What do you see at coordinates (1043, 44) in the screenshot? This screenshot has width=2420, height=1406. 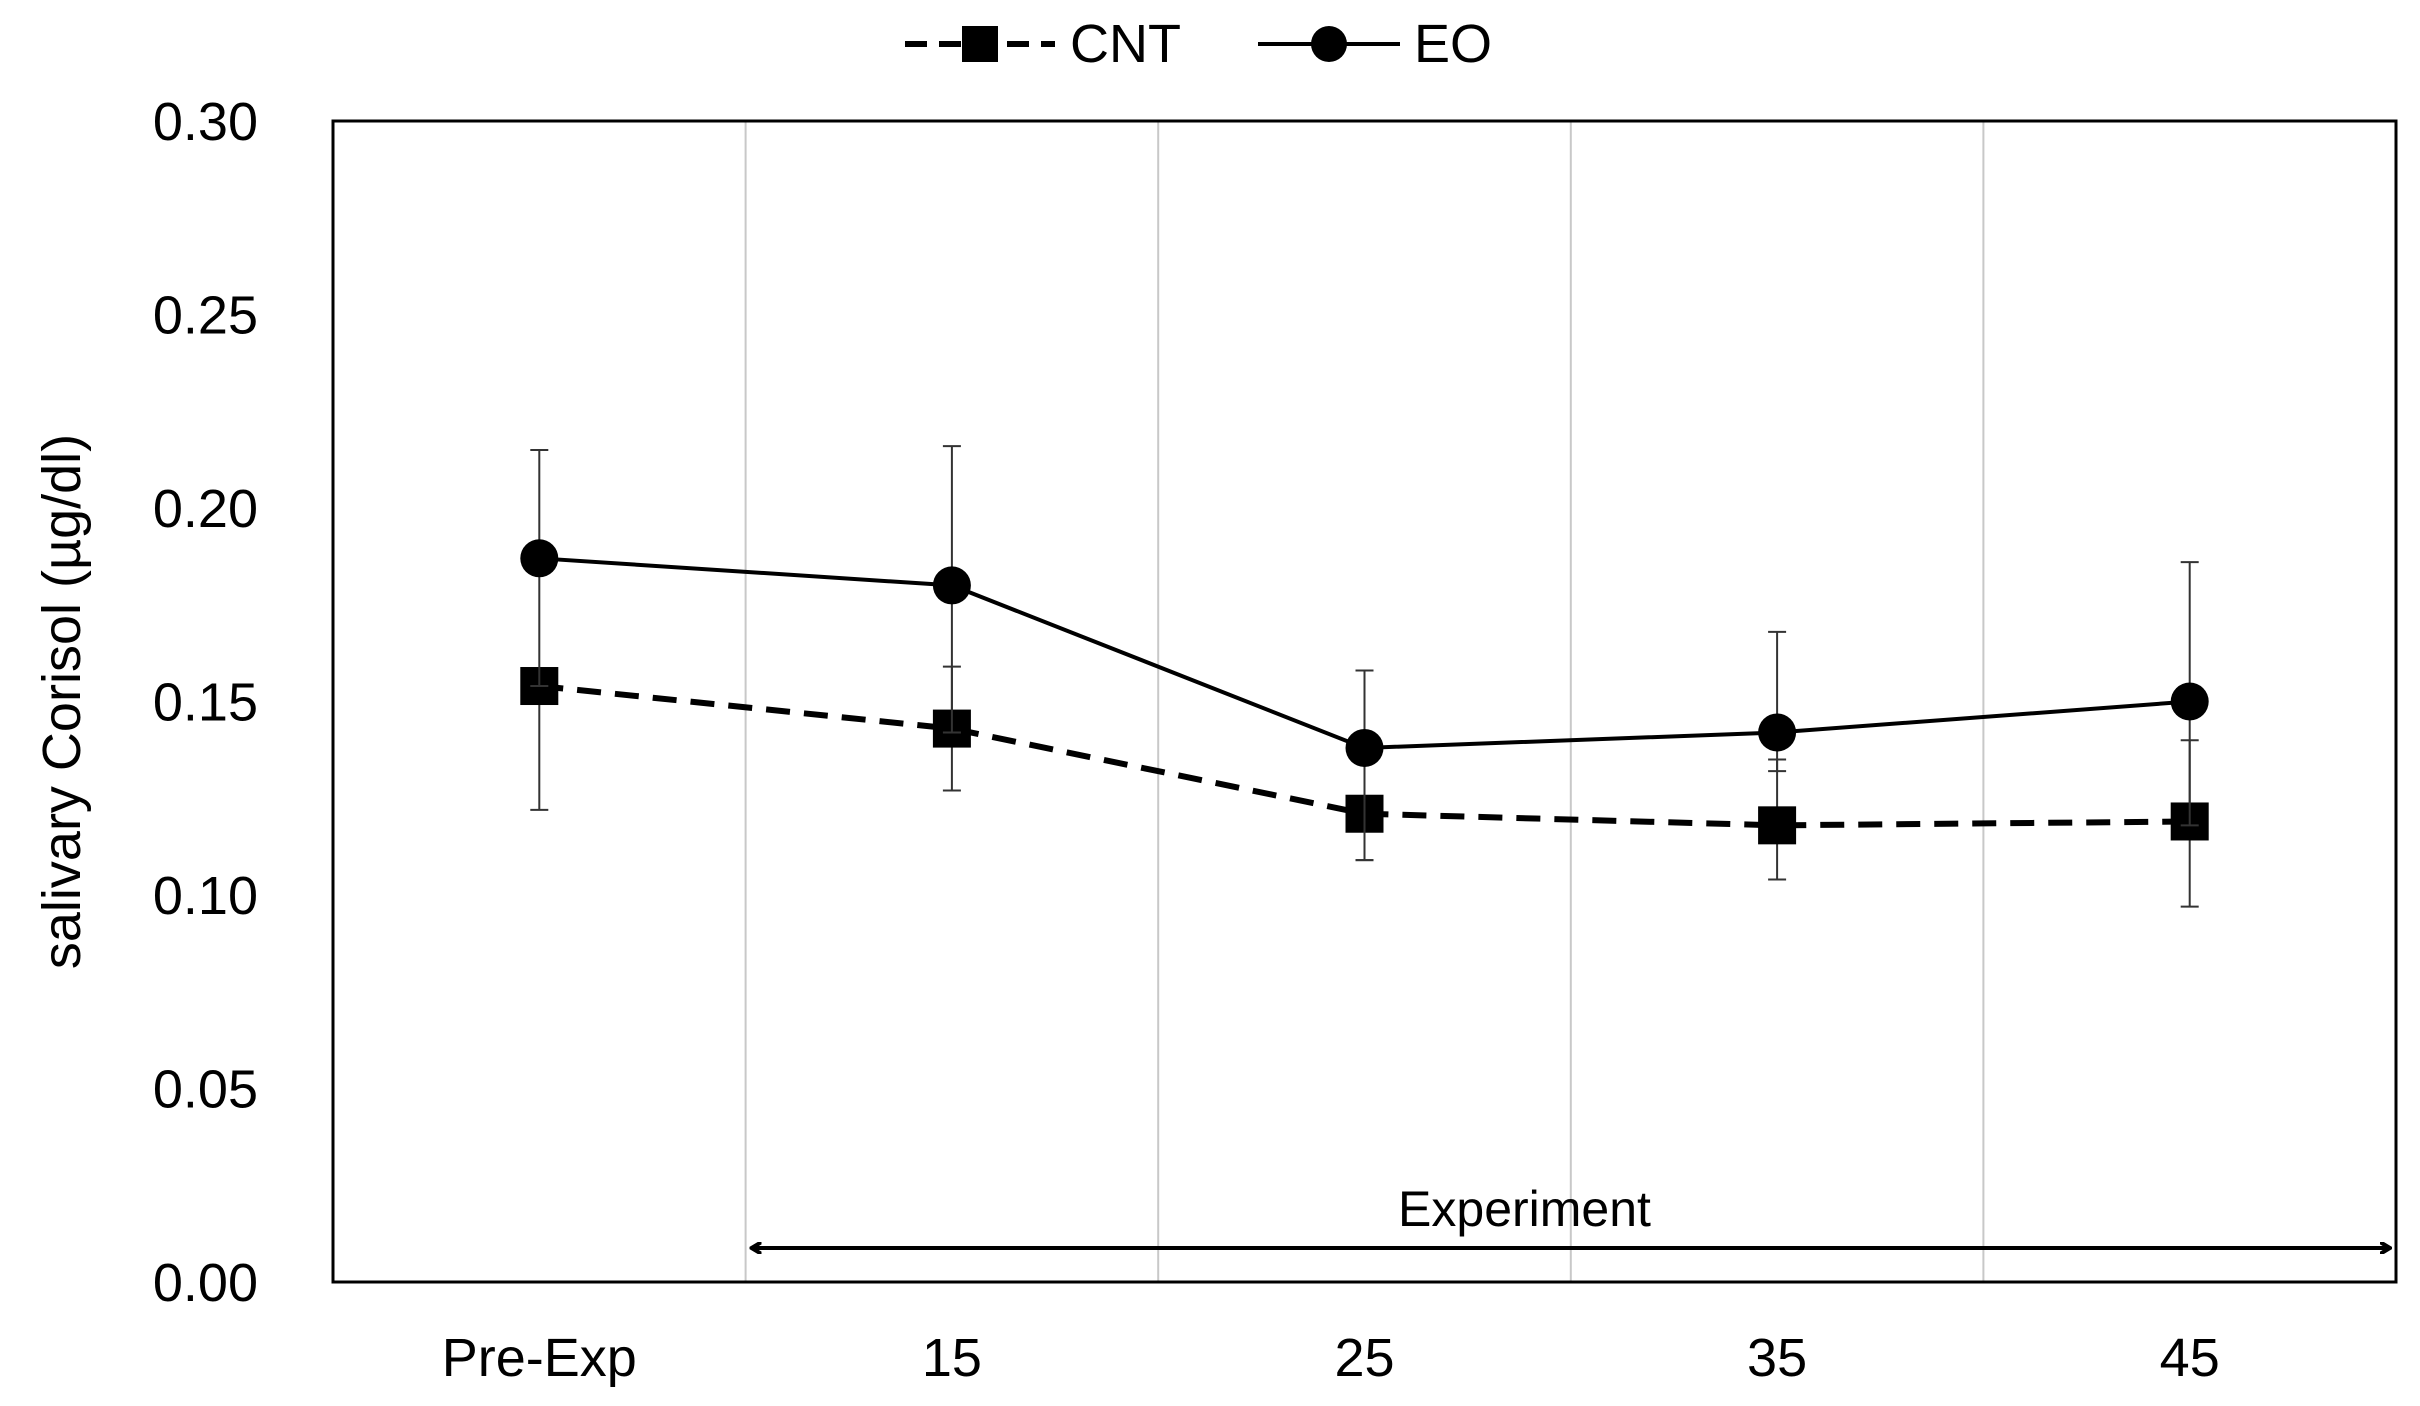 I see `legend-entry-cnt: CNT` at bounding box center [1043, 44].